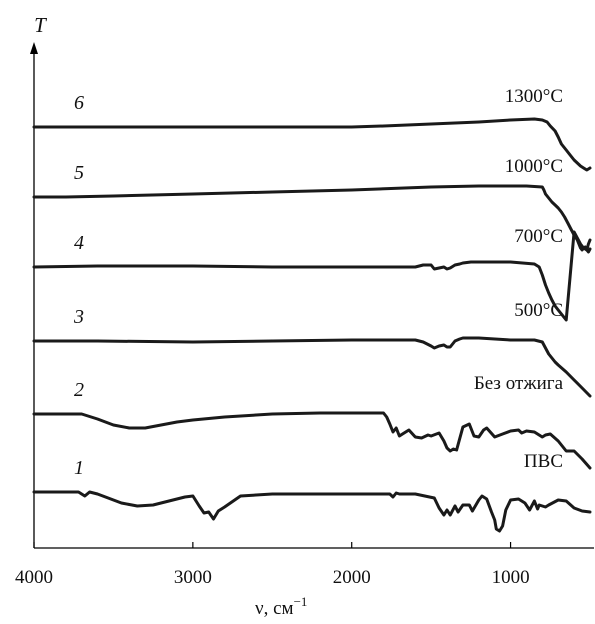 The width and height of the screenshot is (595, 624). What do you see at coordinates (538, 236) in the screenshot?
I see `curve-label-4: 700°C` at bounding box center [538, 236].